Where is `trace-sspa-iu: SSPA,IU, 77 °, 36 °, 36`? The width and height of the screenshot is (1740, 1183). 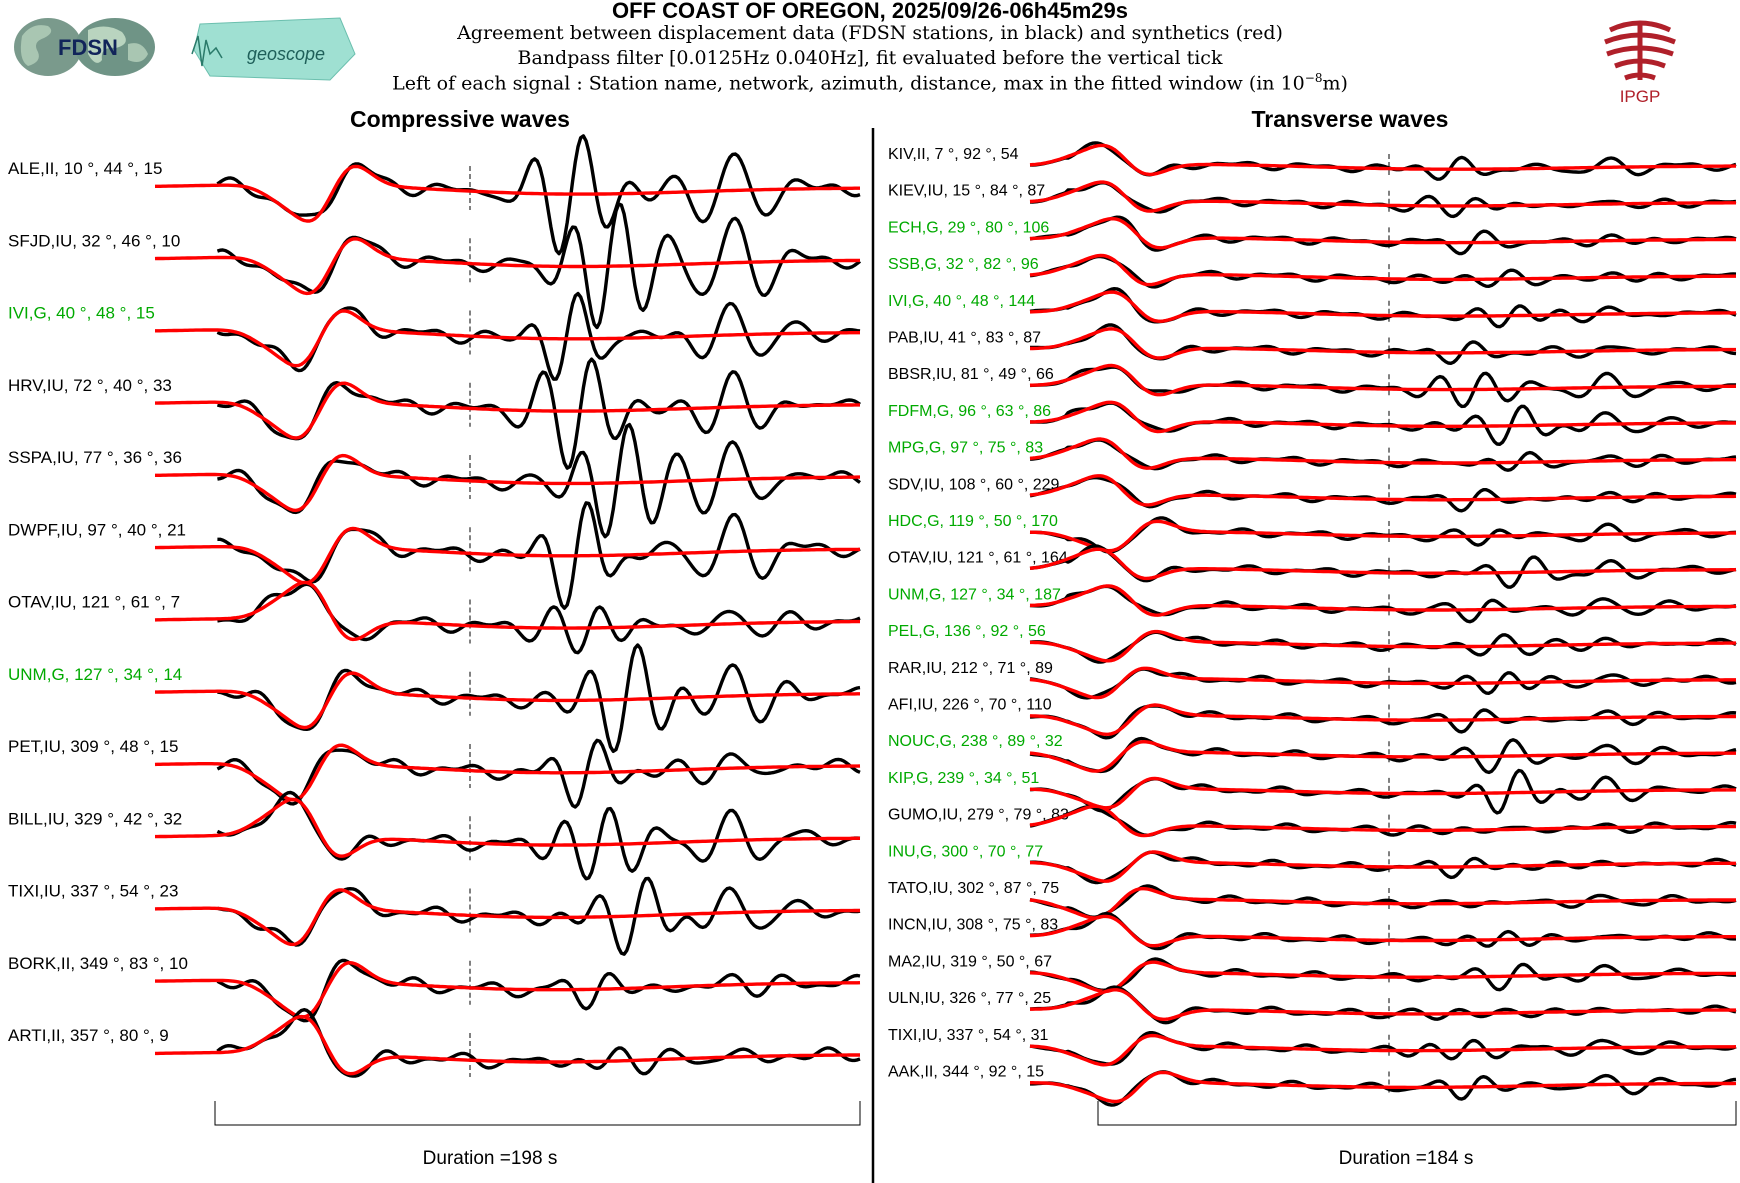 trace-sspa-iu: SSPA,IU, 77 °, 36 °, 36 is located at coordinates (434, 480).